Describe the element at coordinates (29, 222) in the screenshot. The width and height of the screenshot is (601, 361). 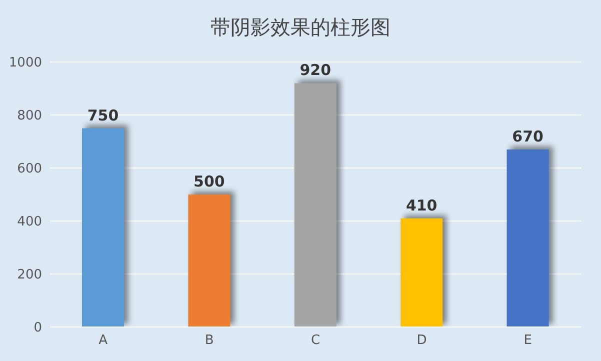
I see `y-tick-label: 400` at that location.